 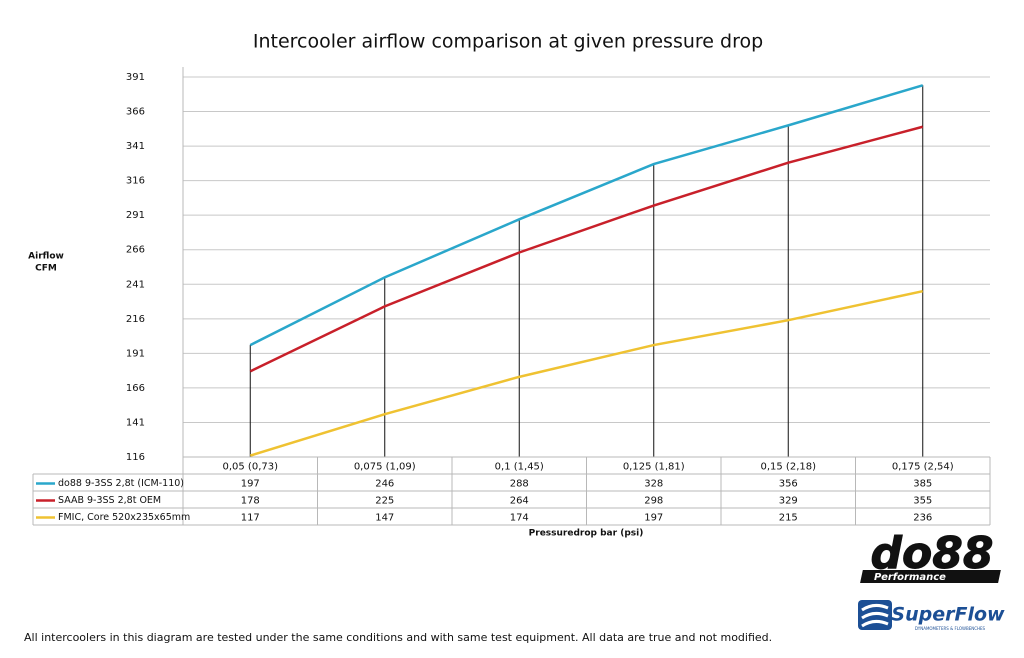 I want to click on table-value: 147, so click(x=384, y=518).